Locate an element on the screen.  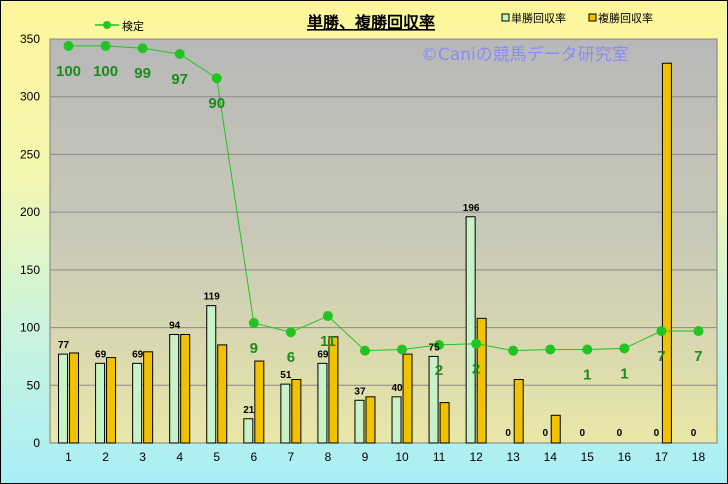
x-tick-label: 3 is located at coordinates (142, 457).